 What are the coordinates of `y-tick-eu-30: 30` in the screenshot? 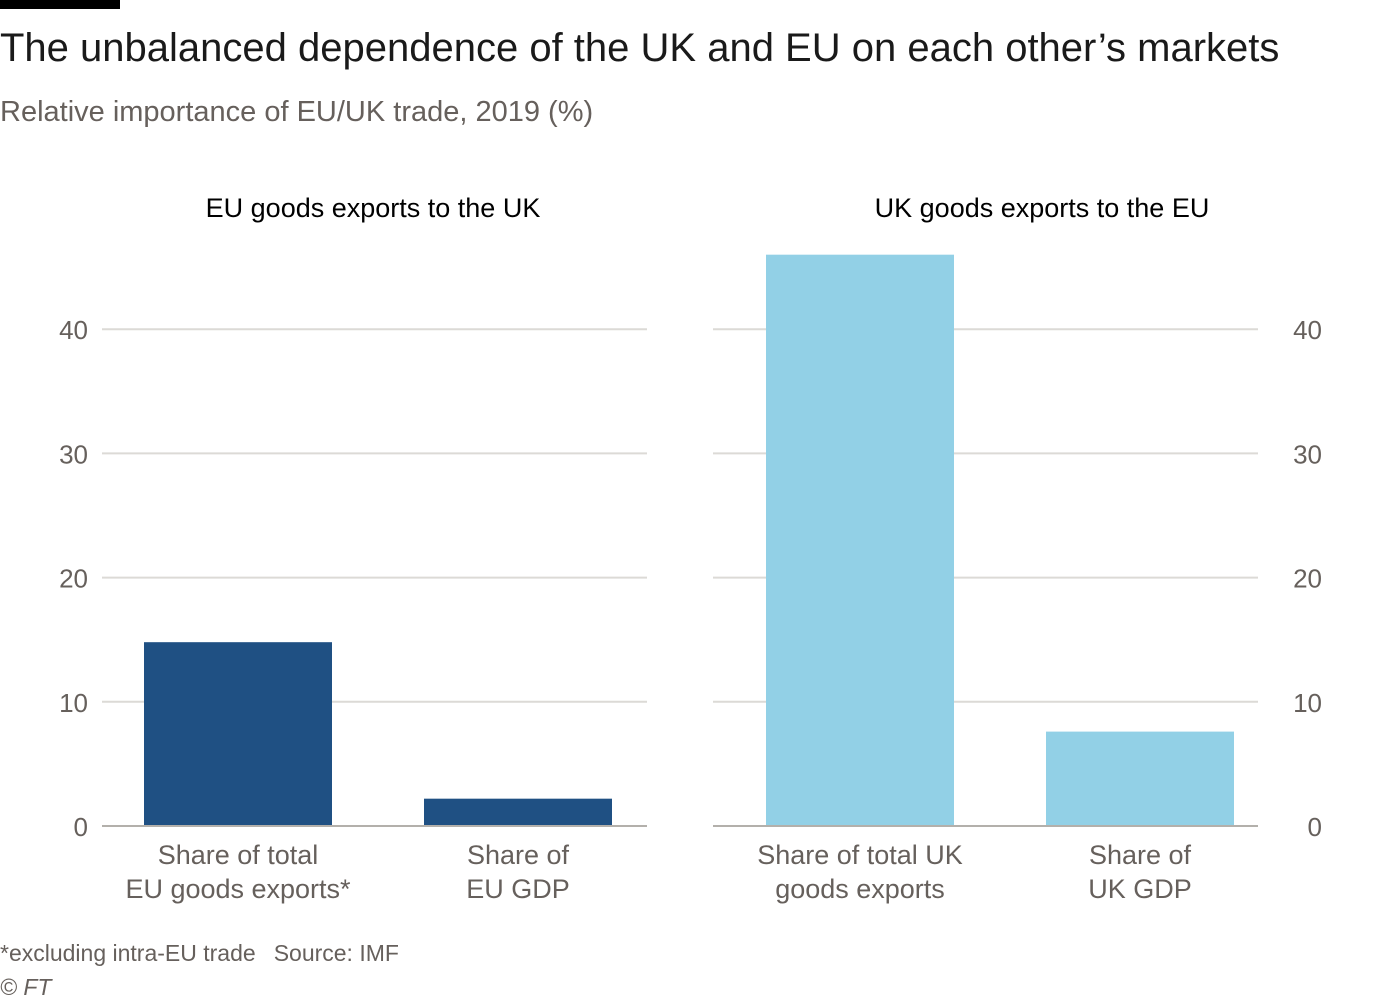 It's located at (73, 454).